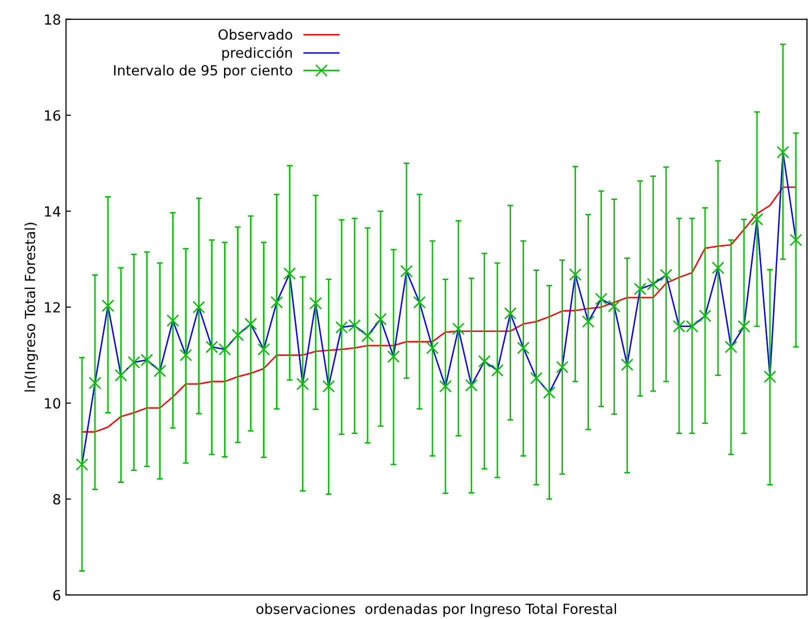 The image size is (808, 619). Describe the element at coordinates (52, 307) in the screenshot. I see `y-tick-label: 12` at that location.